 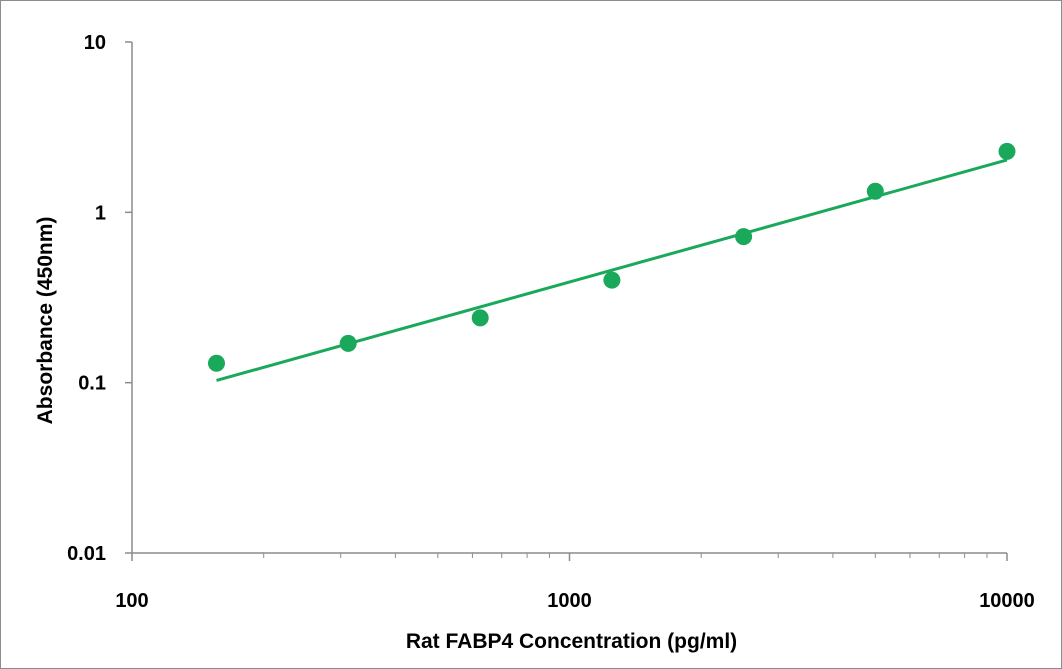 What do you see at coordinates (571, 641) in the screenshot?
I see `x-axis-title: Rat FABP4 Concentration (pg/ml)` at bounding box center [571, 641].